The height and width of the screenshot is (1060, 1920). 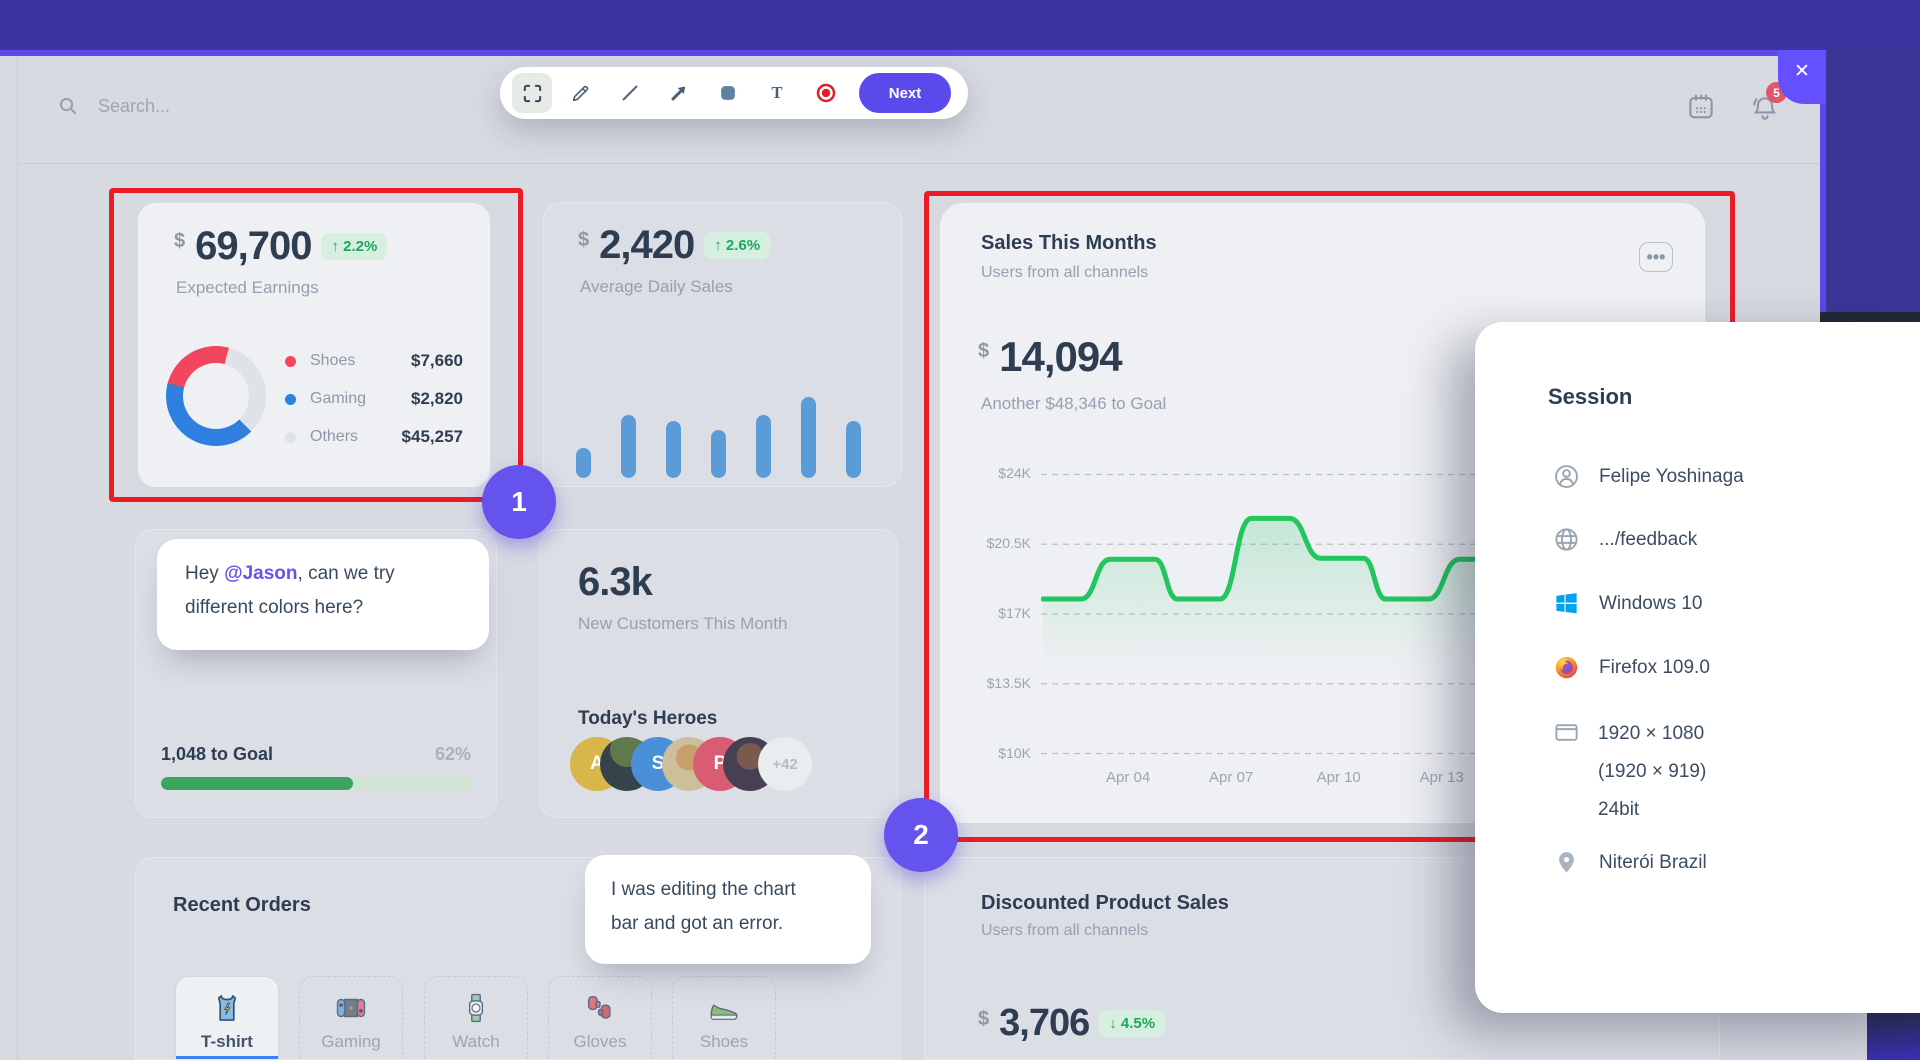 What do you see at coordinates (290, 399) in the screenshot?
I see `legend-dot-gaming` at bounding box center [290, 399].